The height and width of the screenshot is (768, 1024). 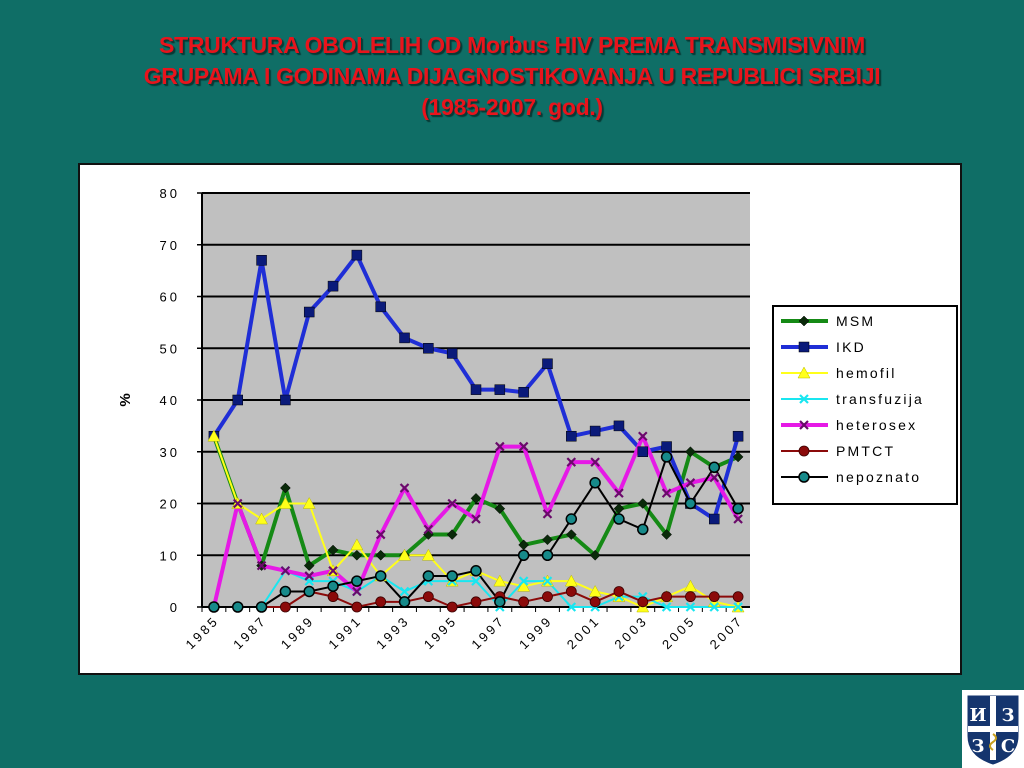 I want to click on point-transfuzija-1993, so click(x=404, y=591).